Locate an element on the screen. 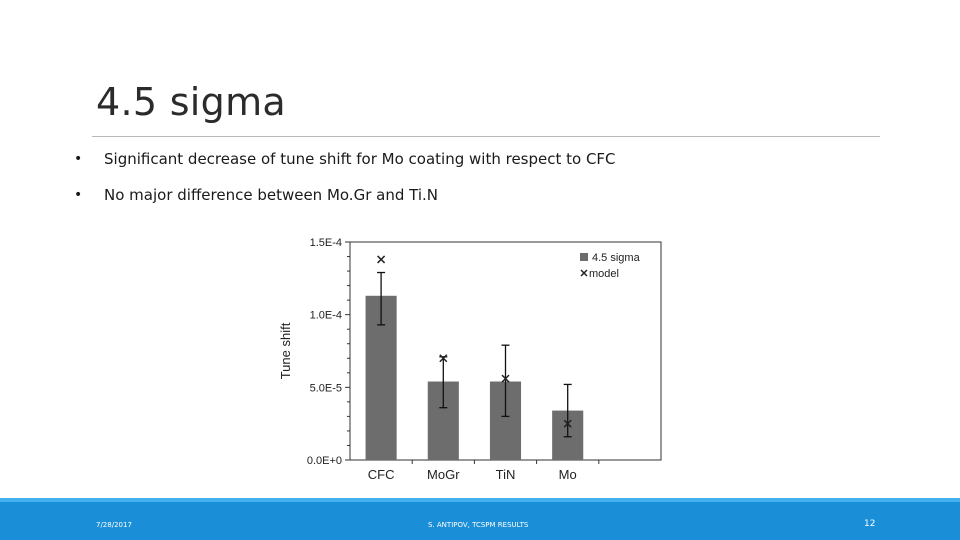 This screenshot has height=540, width=960. y-tick-label: 0.0E+0 is located at coordinates (324, 461).